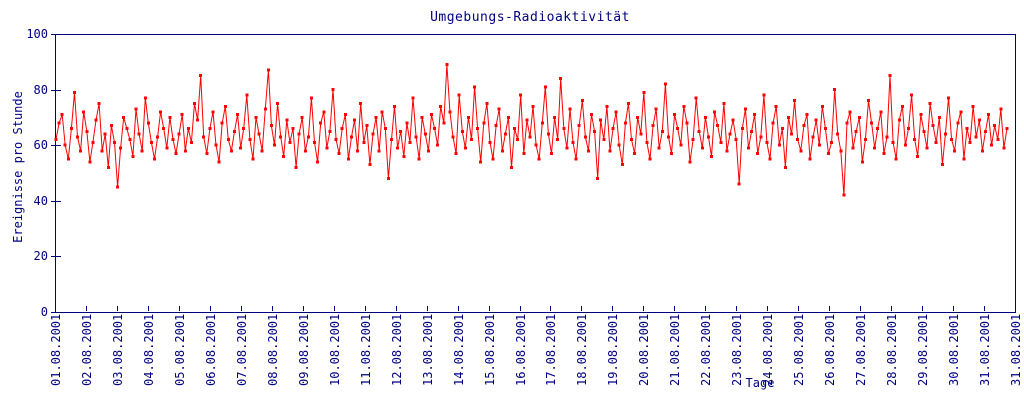 The width and height of the screenshot is (1024, 400). What do you see at coordinates (40, 89) in the screenshot?
I see `y-tick-label: 80` at bounding box center [40, 89].